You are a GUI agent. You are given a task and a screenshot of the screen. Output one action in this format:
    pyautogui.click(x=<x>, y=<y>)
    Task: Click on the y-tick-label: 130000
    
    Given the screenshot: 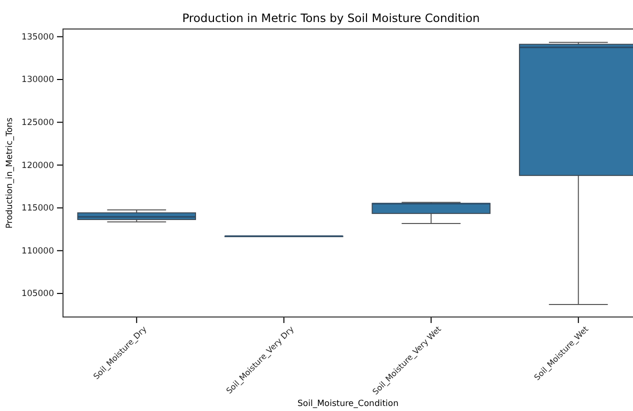 What is the action you would take?
    pyautogui.click(x=38, y=80)
    